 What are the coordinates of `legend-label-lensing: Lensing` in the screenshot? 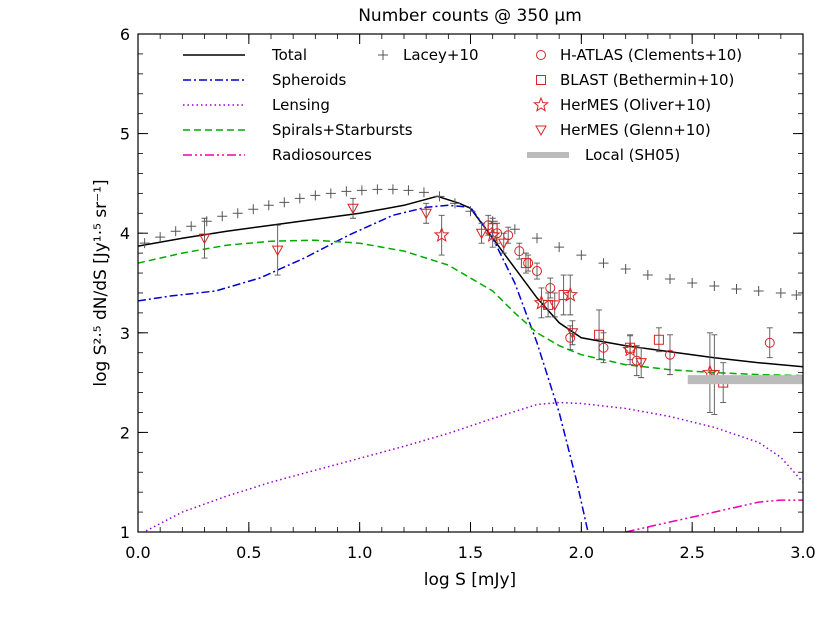 It's located at (301, 105).